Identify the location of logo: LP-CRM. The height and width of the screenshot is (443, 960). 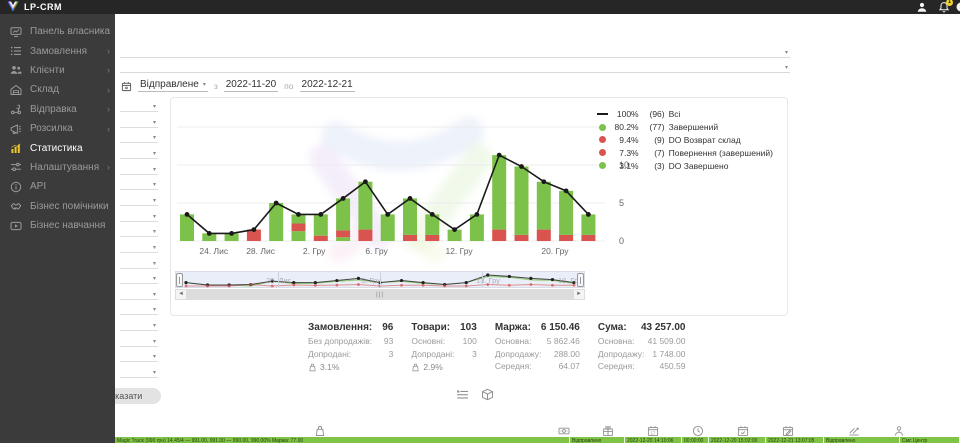
(34, 6).